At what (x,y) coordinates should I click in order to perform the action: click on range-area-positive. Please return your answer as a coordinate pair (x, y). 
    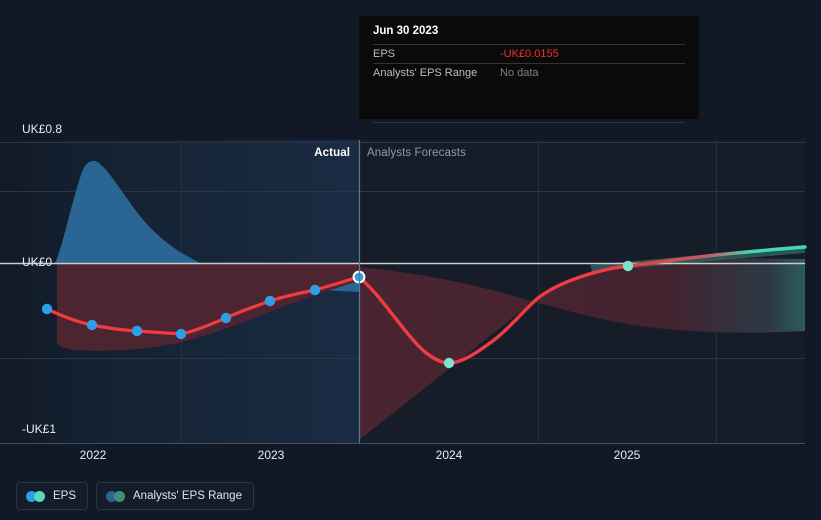
    Looking at the image, I should click on (207, 226).